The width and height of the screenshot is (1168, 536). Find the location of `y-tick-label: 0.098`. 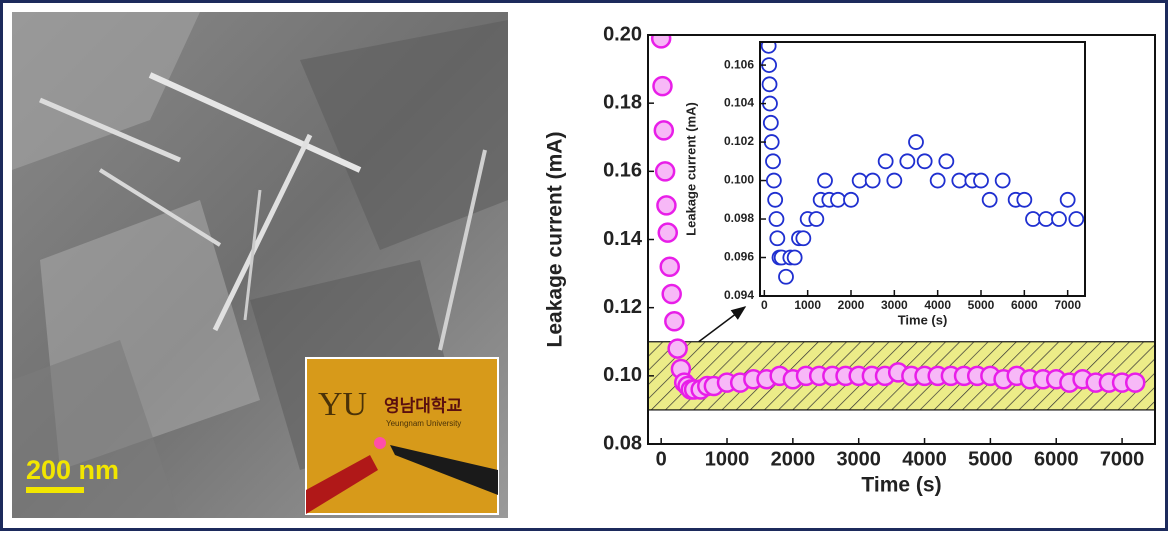

y-tick-label: 0.098 is located at coordinates (739, 218).